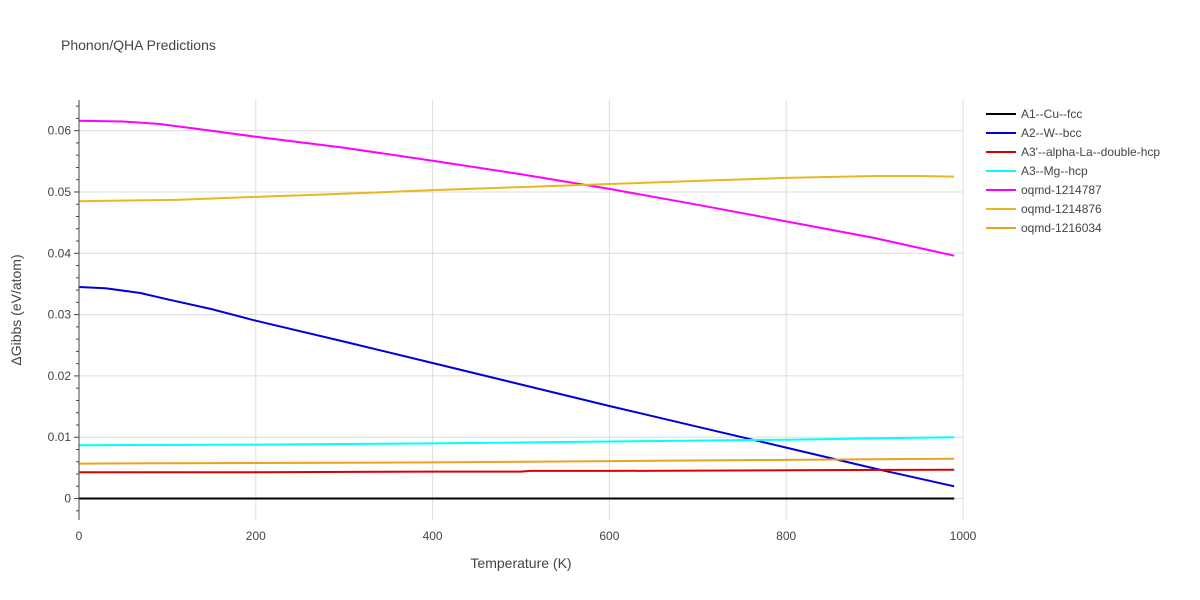 The width and height of the screenshot is (1200, 600). What do you see at coordinates (963, 536) in the screenshot?
I see `x-tick-label: 1000` at bounding box center [963, 536].